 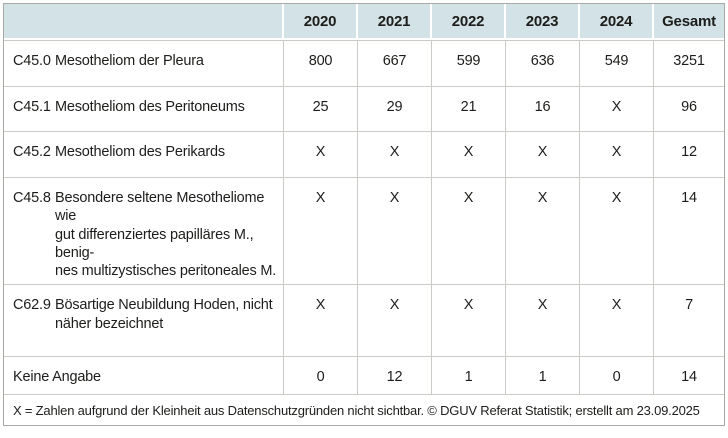 What do you see at coordinates (543, 22) in the screenshot?
I see `column-header-2023: 2023` at bounding box center [543, 22].